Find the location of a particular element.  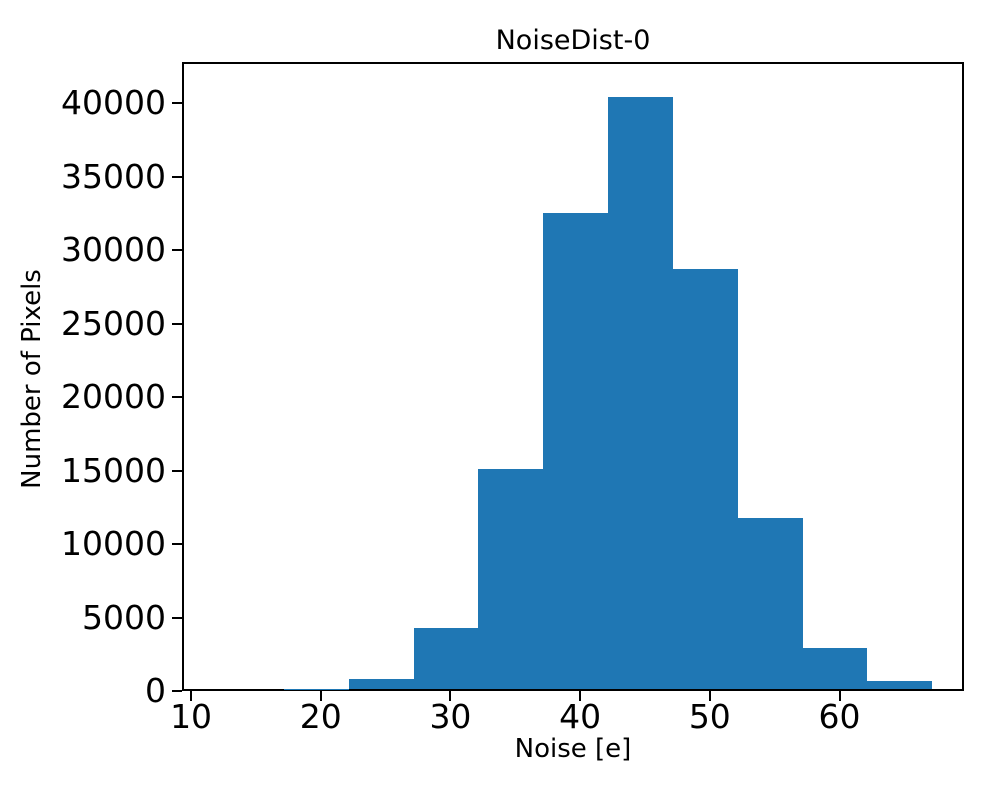

y-tick-label: 20000 is located at coordinates (113, 397).